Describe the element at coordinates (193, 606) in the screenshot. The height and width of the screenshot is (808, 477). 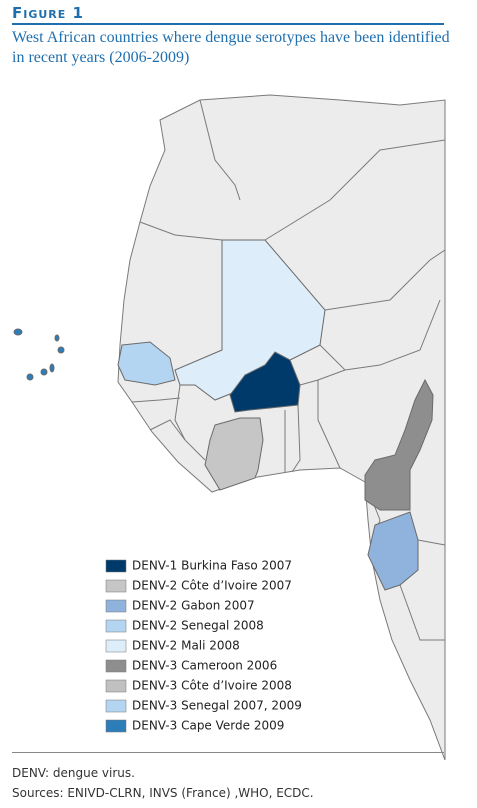
I see `legend-label: DENV-2 Gabon 2007` at that location.